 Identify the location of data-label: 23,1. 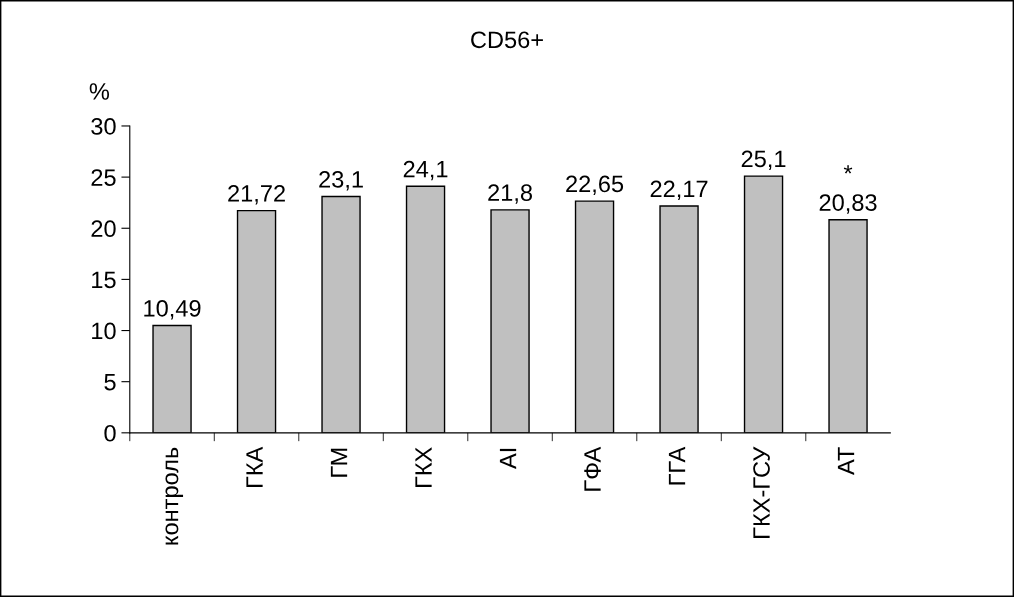
(341, 180).